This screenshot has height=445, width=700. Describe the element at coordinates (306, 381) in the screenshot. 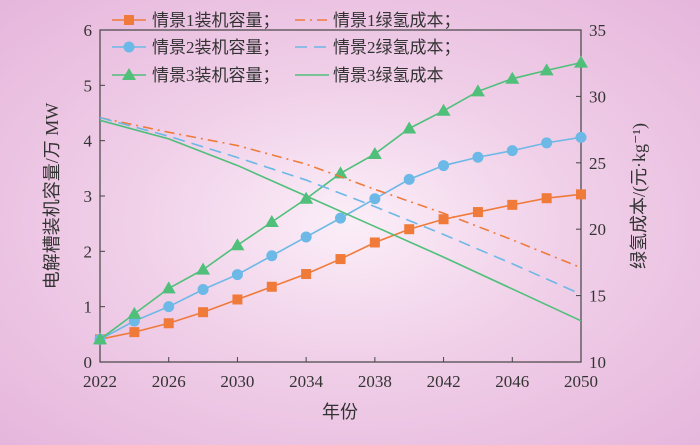

I see `x-tick-label: 2034` at that location.